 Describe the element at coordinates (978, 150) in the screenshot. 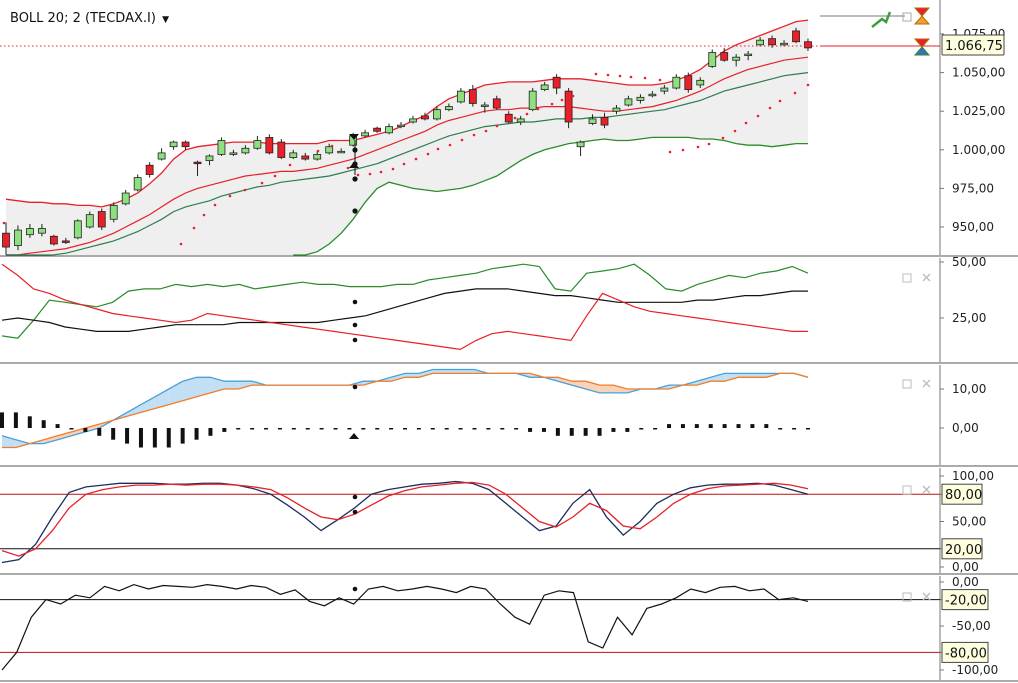

I see `price-tick-label: 1.000,00` at that location.